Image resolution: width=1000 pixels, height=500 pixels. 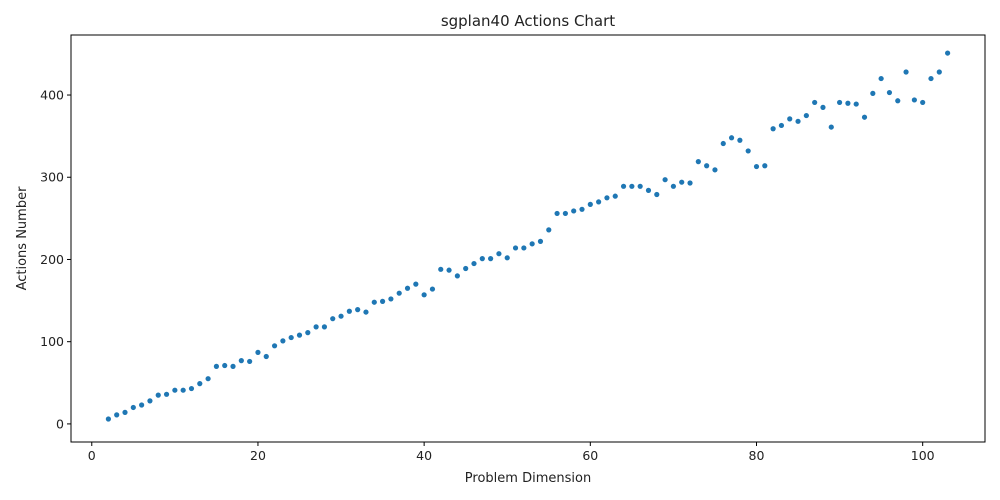 What do you see at coordinates (60, 423) in the screenshot?
I see `y-tick-label: 0` at bounding box center [60, 423].